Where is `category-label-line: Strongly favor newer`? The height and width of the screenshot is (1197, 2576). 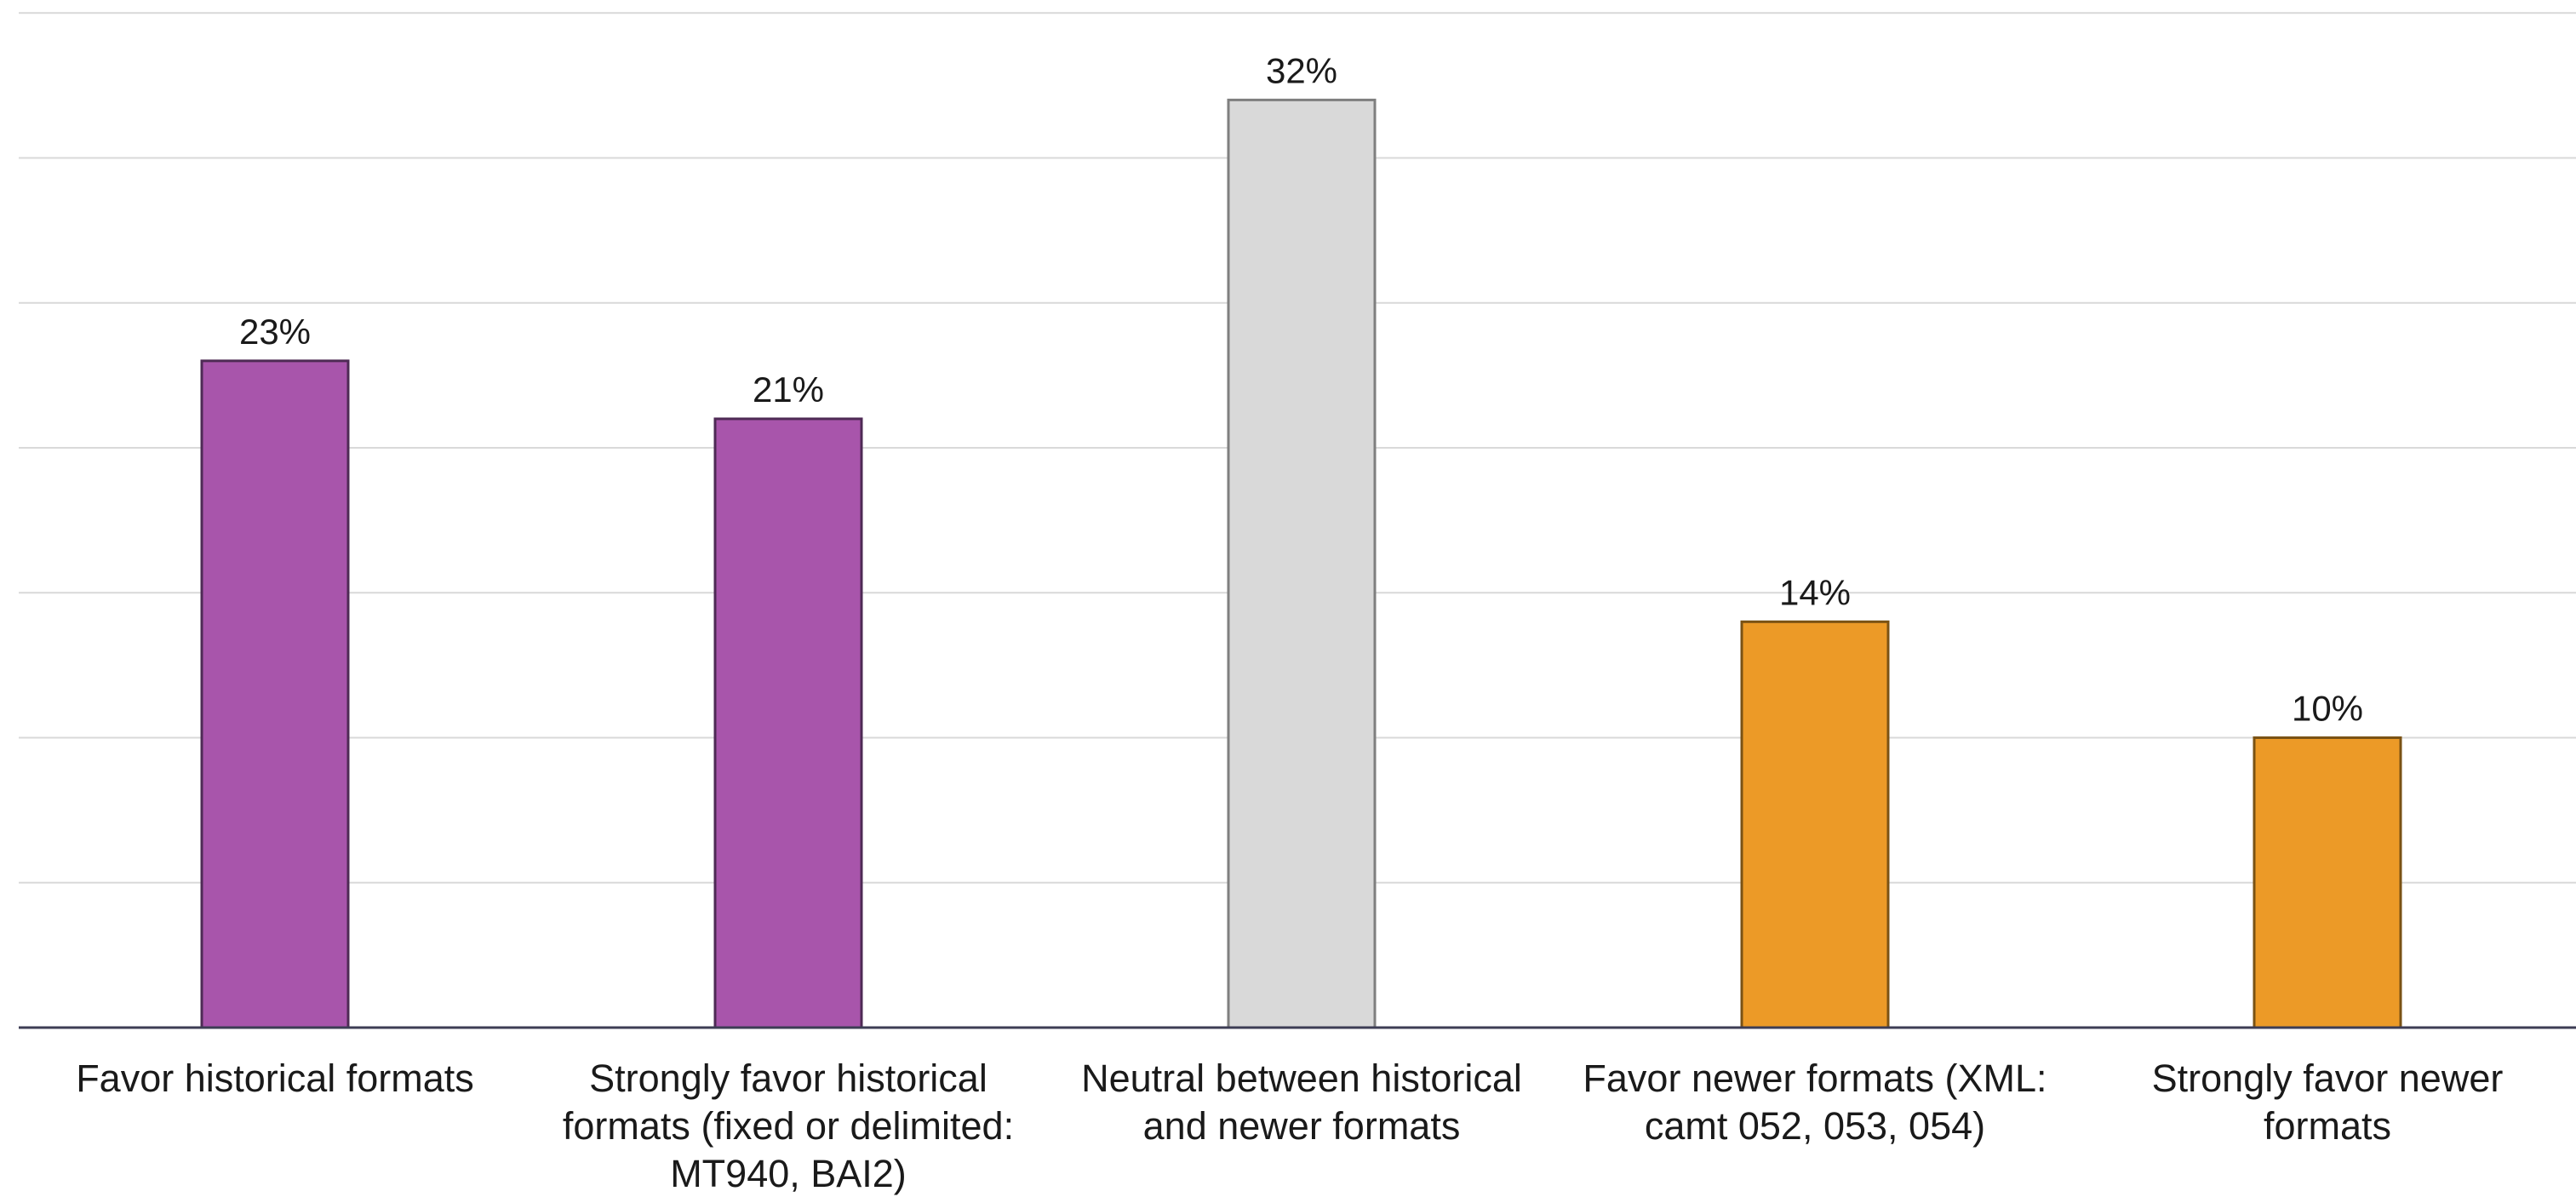 category-label-line: Strongly favor newer is located at coordinates (2328, 1078).